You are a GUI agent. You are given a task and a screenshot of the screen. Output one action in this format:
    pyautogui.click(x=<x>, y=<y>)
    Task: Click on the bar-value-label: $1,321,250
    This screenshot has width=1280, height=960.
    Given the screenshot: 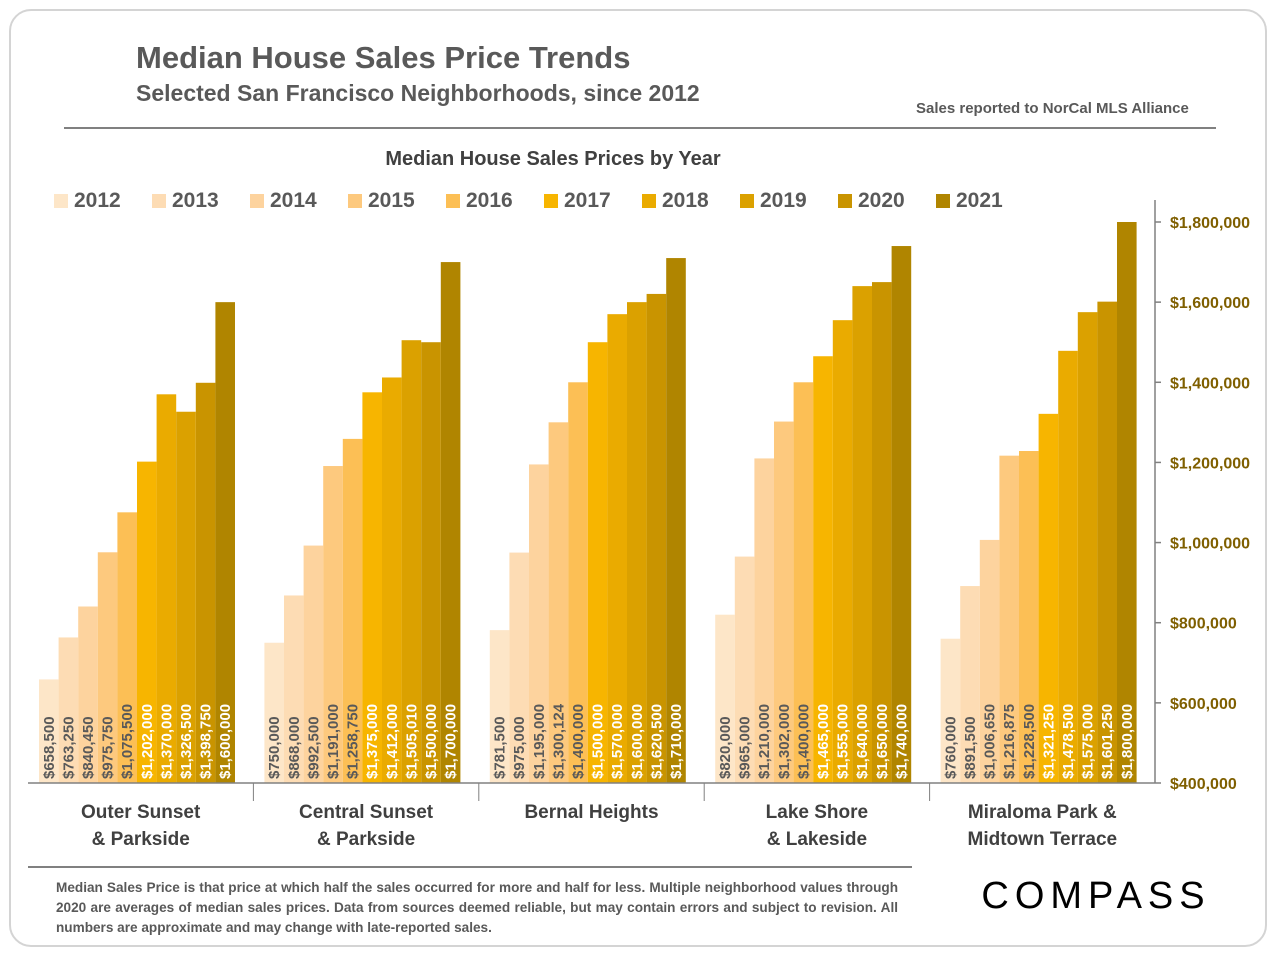 What is the action you would take?
    pyautogui.click(x=1048, y=741)
    